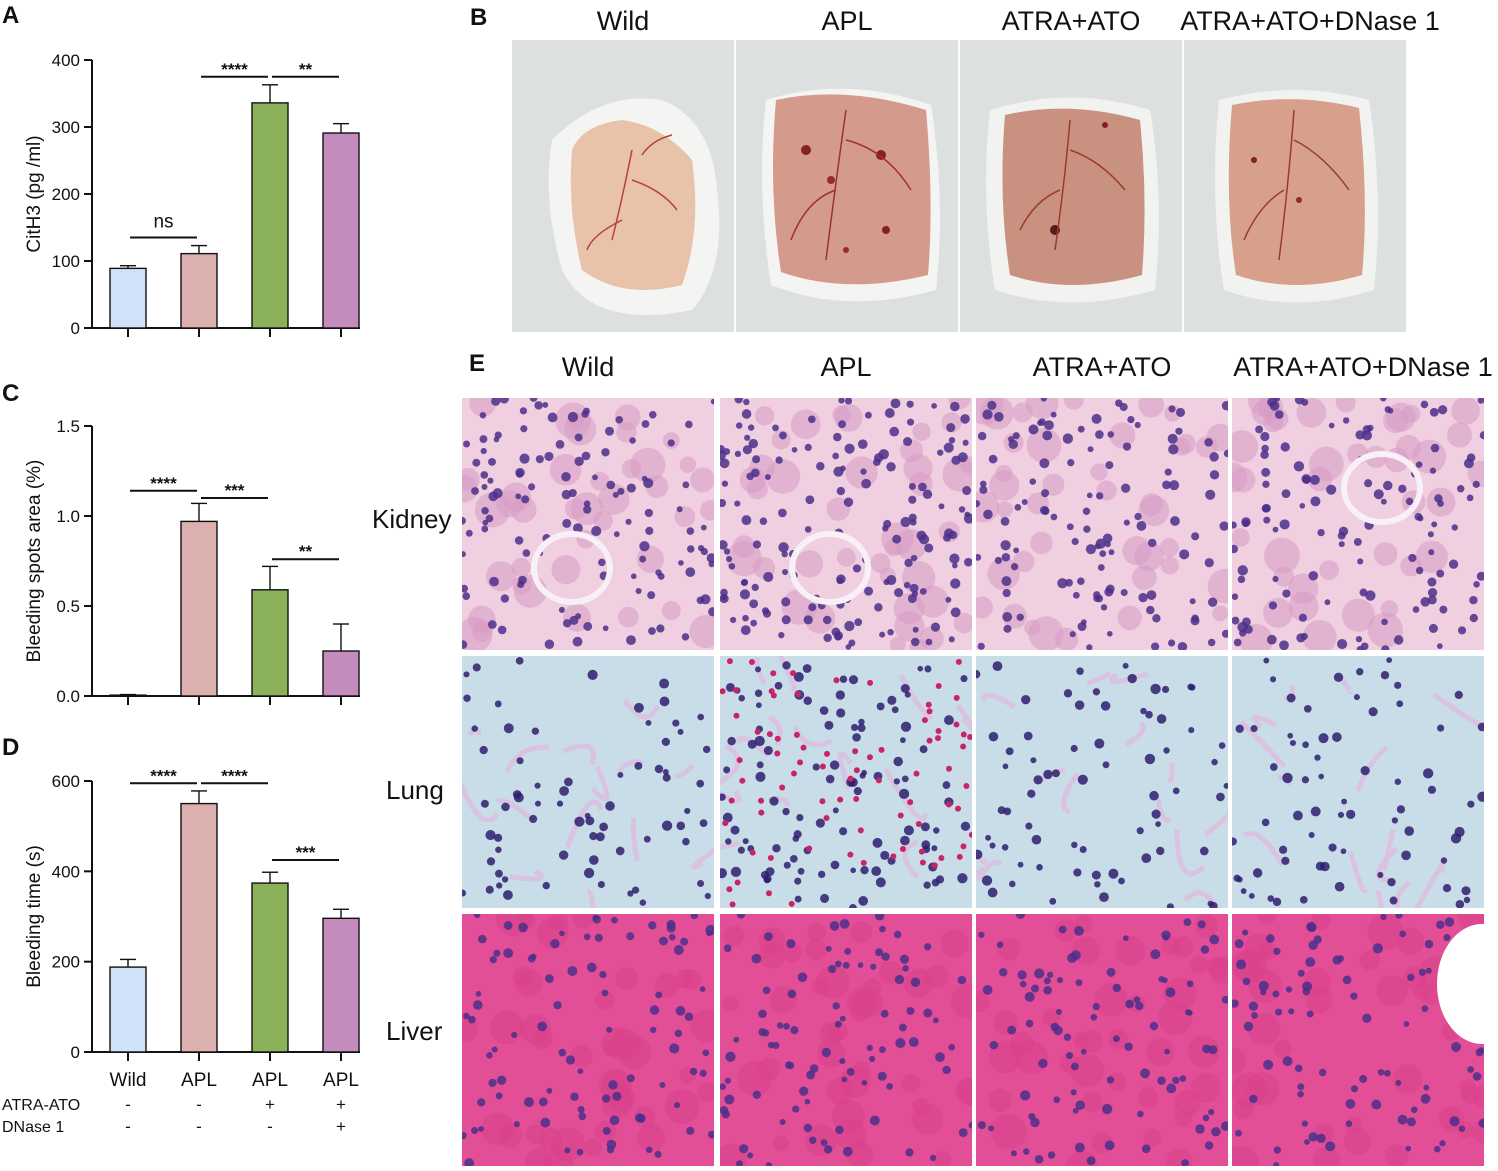 The width and height of the screenshot is (1498, 1171). Describe the element at coordinates (34, 561) in the screenshot. I see `y-axis-label: Bleeding spots area (%)` at that location.